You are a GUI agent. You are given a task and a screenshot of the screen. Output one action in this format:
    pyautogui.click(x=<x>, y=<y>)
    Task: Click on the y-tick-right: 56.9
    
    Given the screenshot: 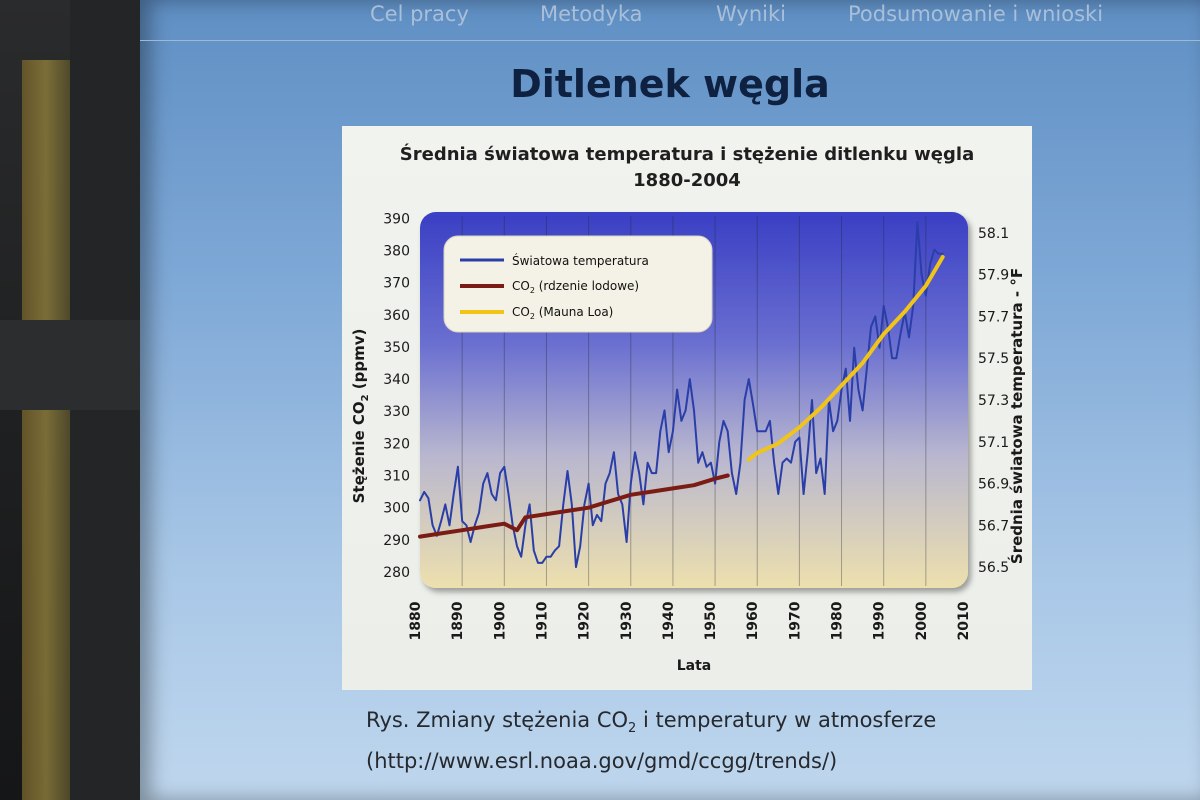 What is the action you would take?
    pyautogui.click(x=993, y=485)
    